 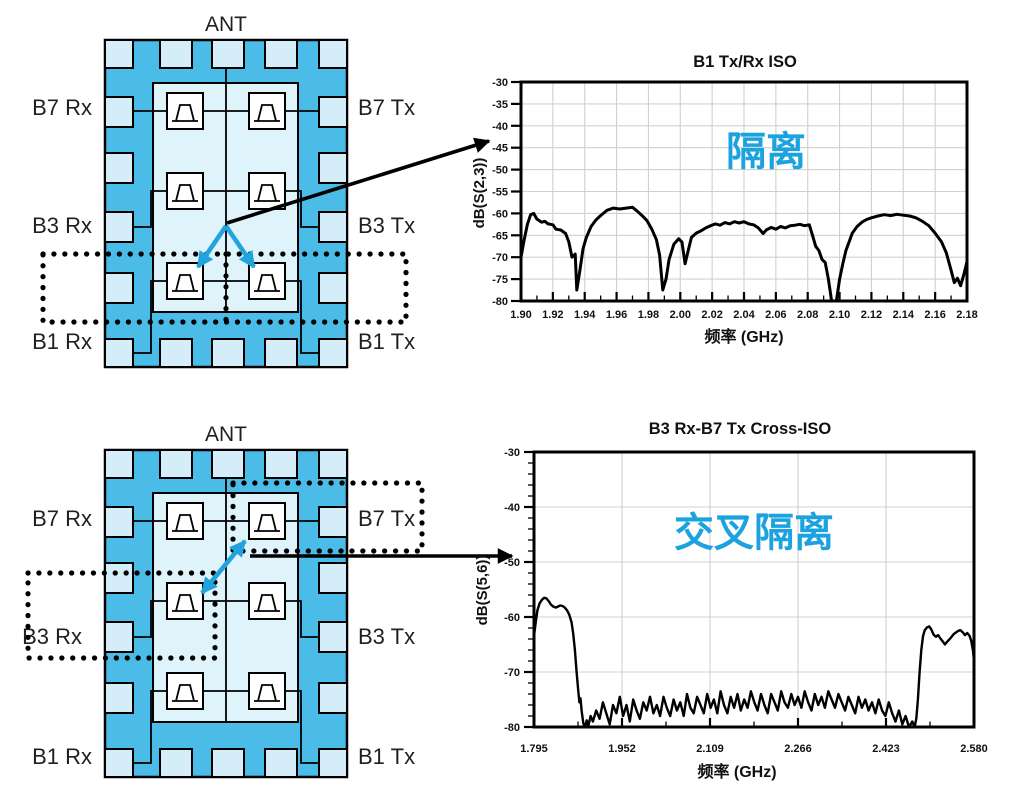 What do you see at coordinates (500, 105) in the screenshot?
I see `y-tick-label: -35` at bounding box center [500, 105].